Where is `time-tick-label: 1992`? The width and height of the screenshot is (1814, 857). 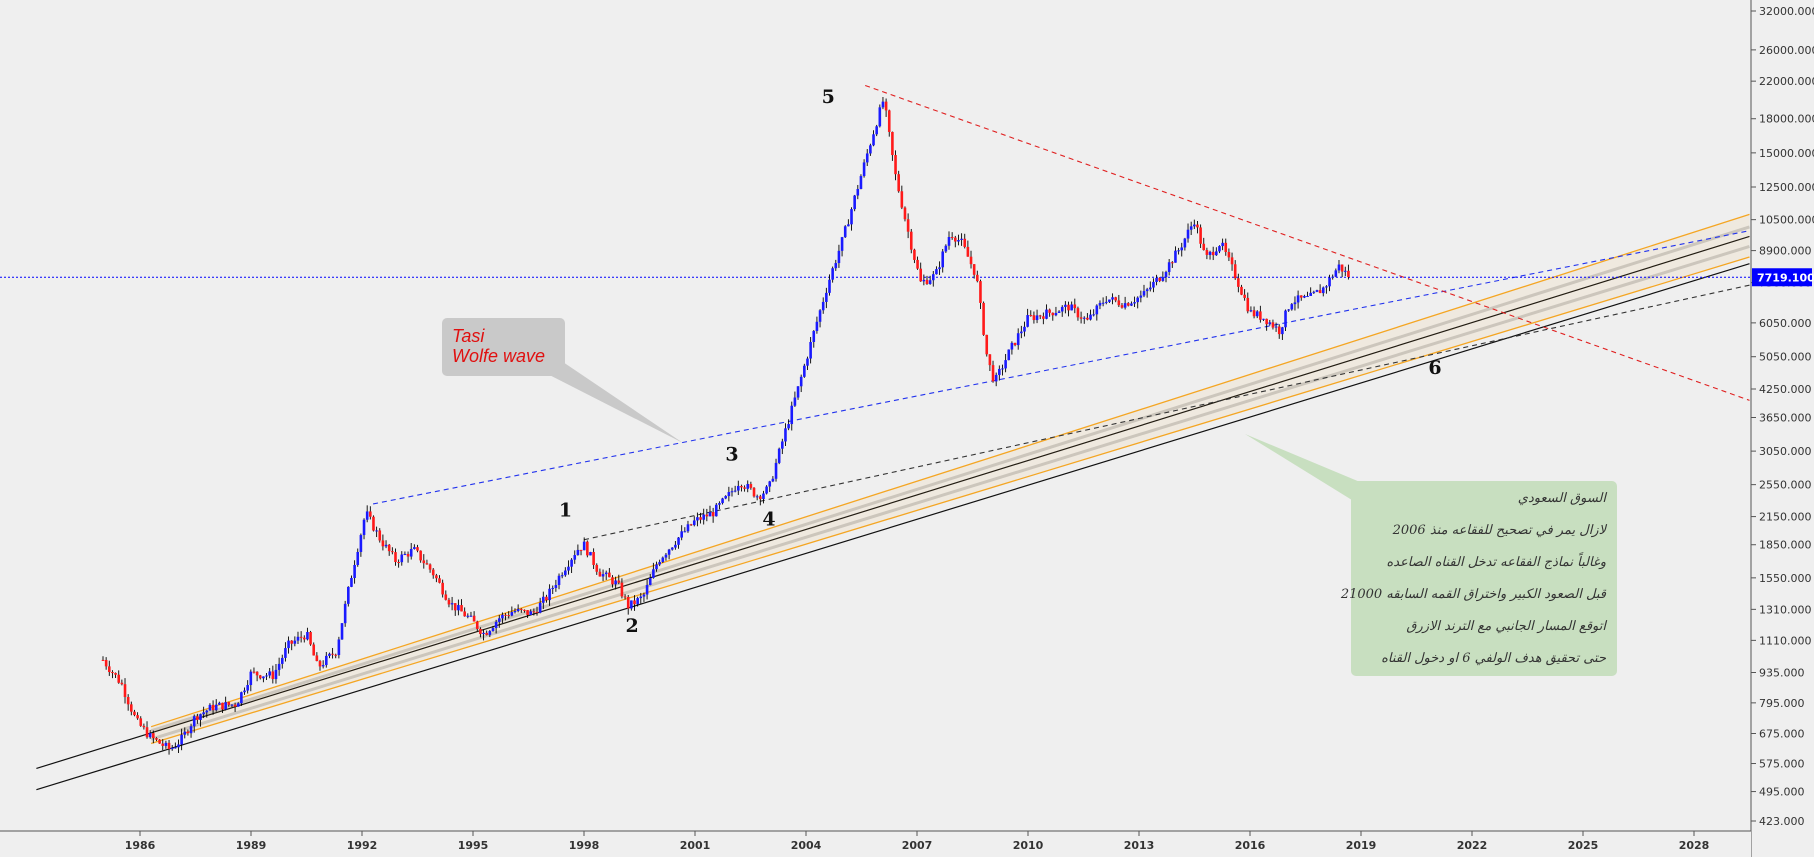 time-tick-label: 1992 is located at coordinates (362, 845).